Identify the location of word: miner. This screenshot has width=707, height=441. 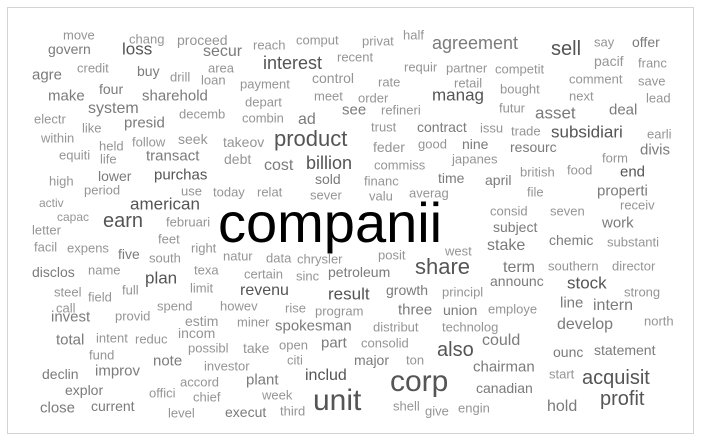
(253, 322).